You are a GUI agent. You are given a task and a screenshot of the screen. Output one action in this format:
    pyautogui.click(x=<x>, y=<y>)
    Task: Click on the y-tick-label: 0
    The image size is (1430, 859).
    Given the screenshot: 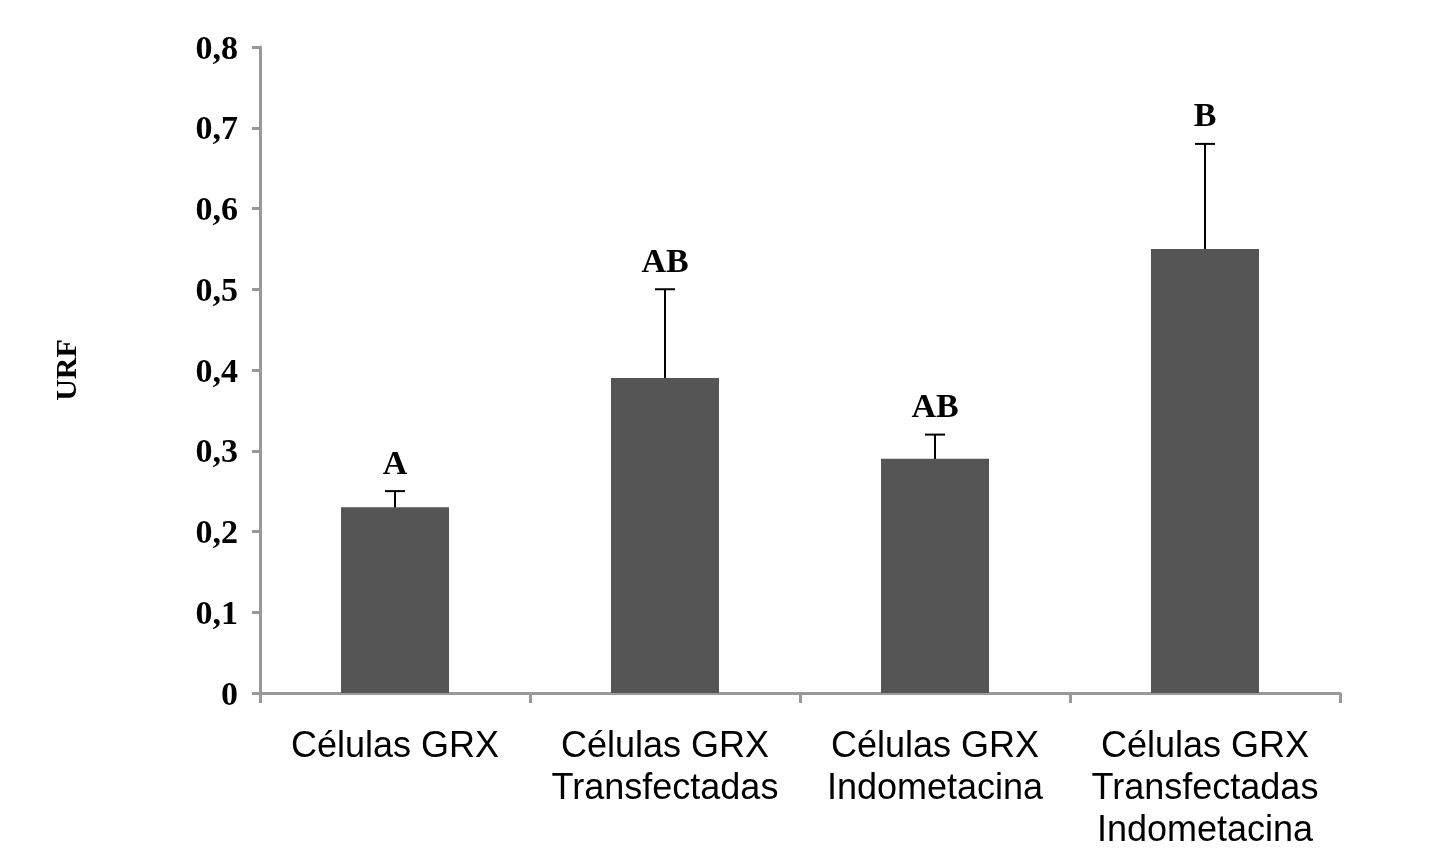 What is the action you would take?
    pyautogui.click(x=229, y=693)
    